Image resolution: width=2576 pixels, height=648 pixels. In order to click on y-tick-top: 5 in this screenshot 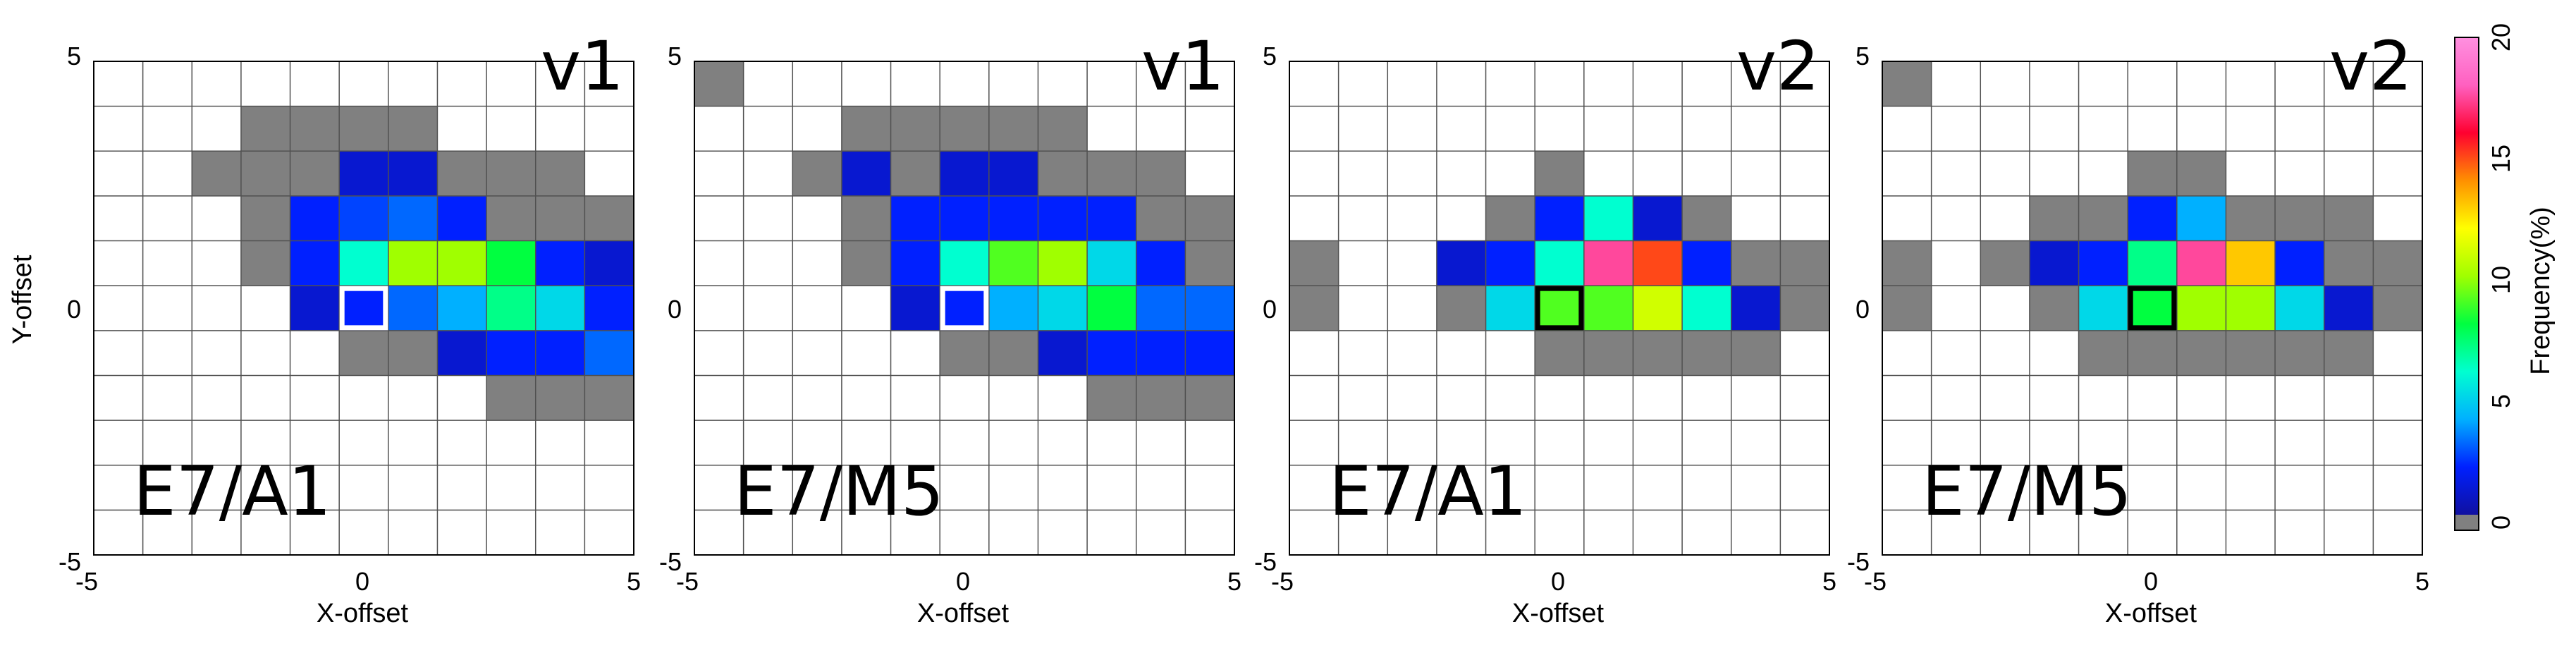, I will do `click(675, 56)`.